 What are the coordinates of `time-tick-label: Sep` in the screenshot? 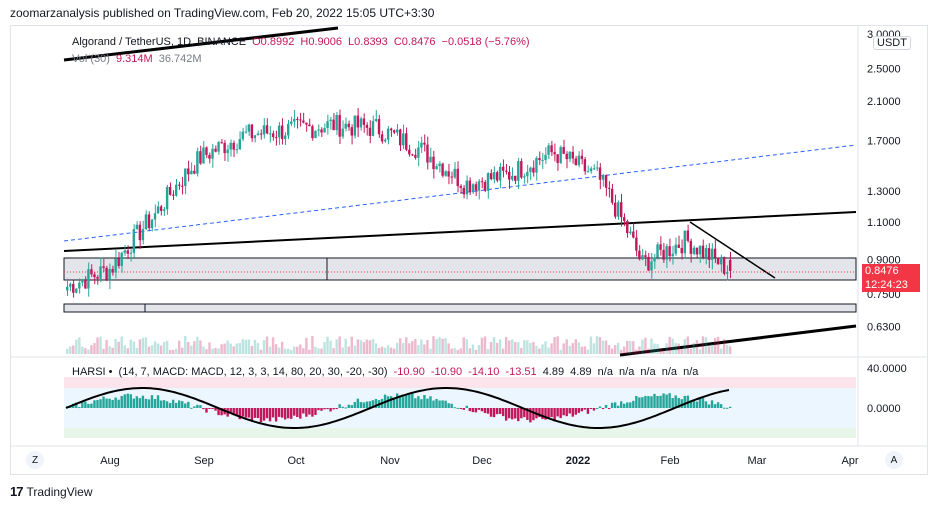 It's located at (204, 461).